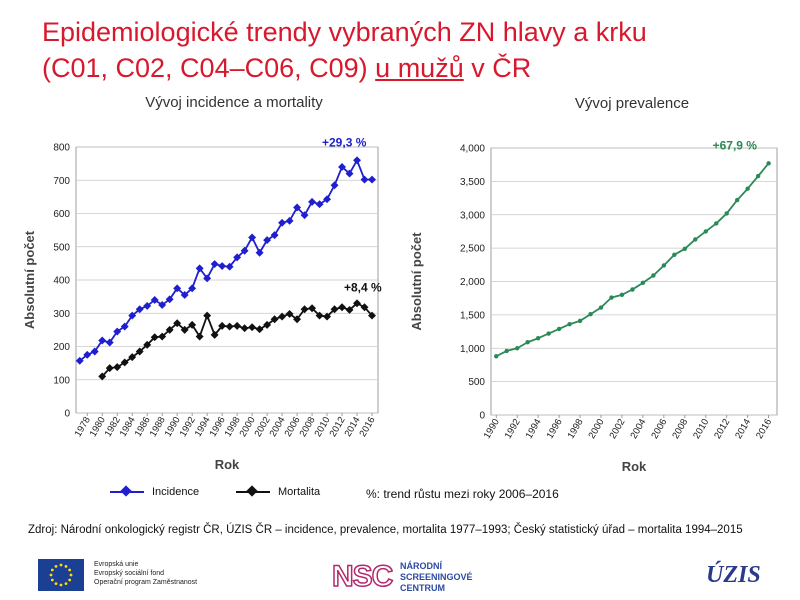  I want to click on nsc-logo: NSC NÁRODNÍ SCREENINGOVÉ CENTRUM, so click(411, 578).